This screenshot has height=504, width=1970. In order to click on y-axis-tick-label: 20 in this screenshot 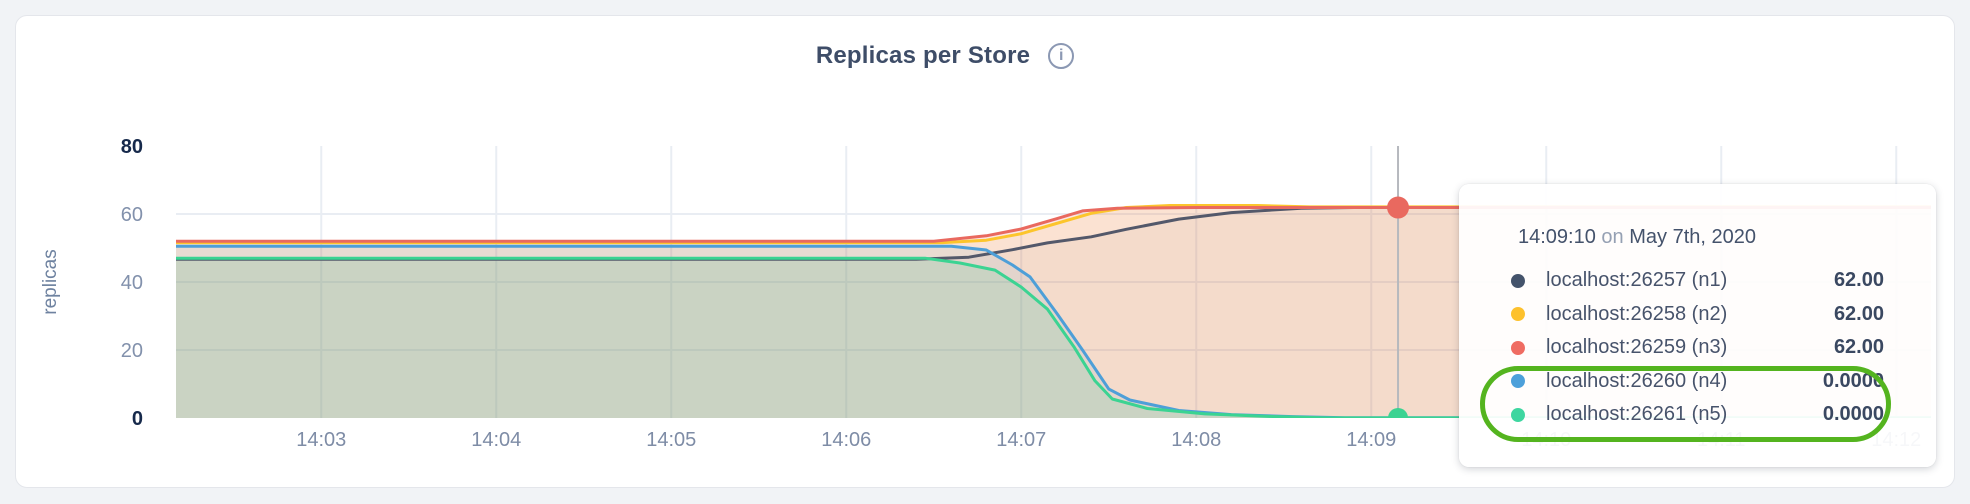, I will do `click(132, 351)`.